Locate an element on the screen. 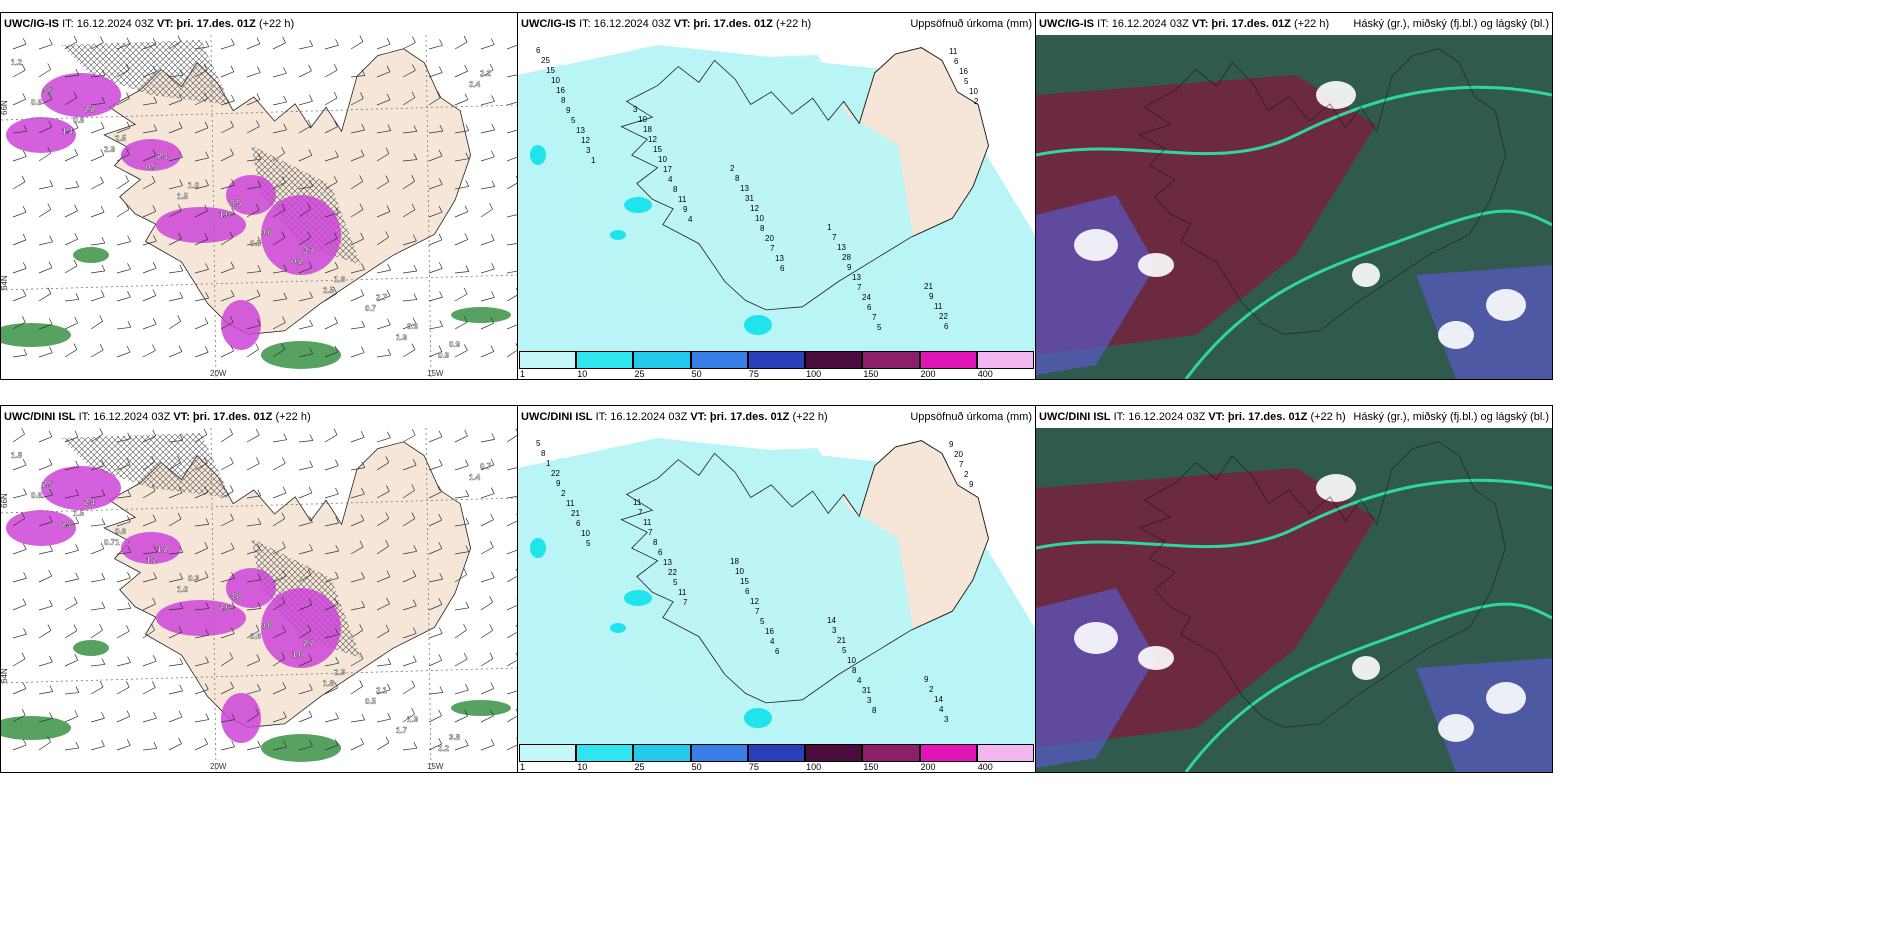  precip-total-label: 9 is located at coordinates (685, 209).